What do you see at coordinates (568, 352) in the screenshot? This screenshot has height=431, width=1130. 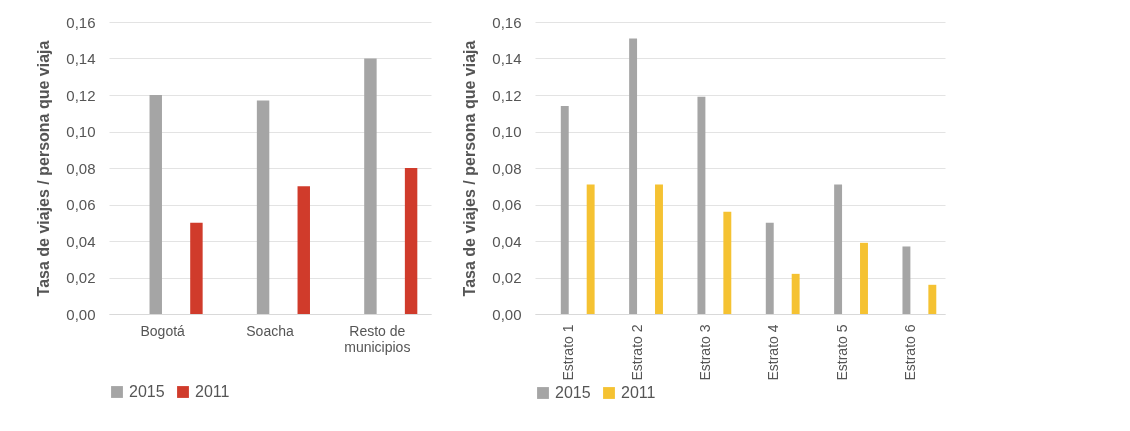 I see `x-tick-label: Estrato 1` at bounding box center [568, 352].